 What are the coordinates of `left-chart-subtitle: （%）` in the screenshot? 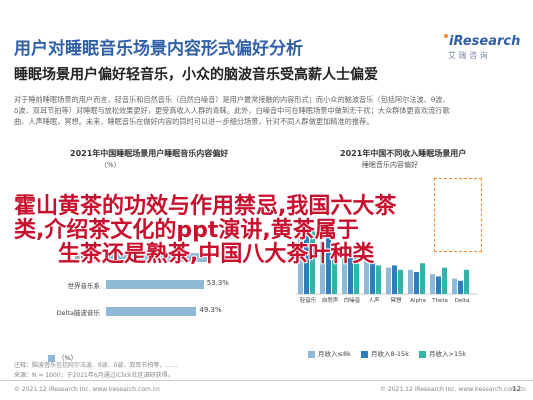 It's located at (110, 165).